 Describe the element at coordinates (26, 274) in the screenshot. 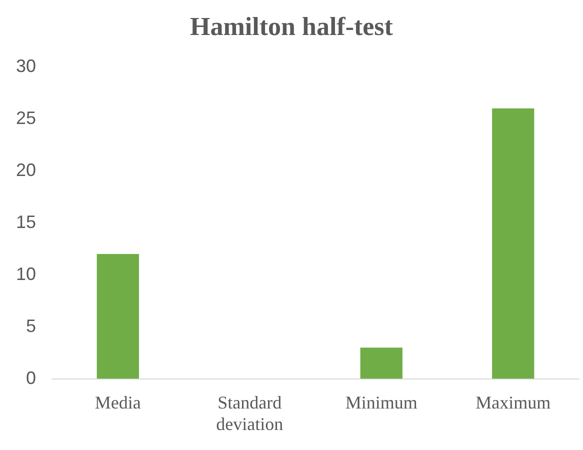

I see `y-tick-label: 10` at that location.